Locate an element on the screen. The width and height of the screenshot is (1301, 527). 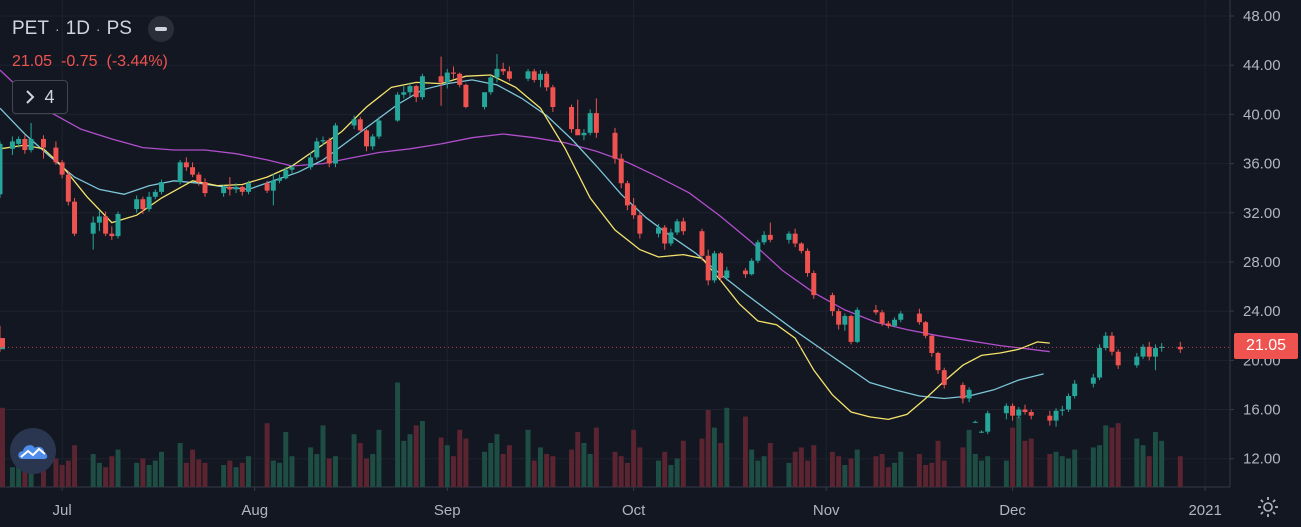
price-axis-label: 48.00 is located at coordinates (1262, 16).